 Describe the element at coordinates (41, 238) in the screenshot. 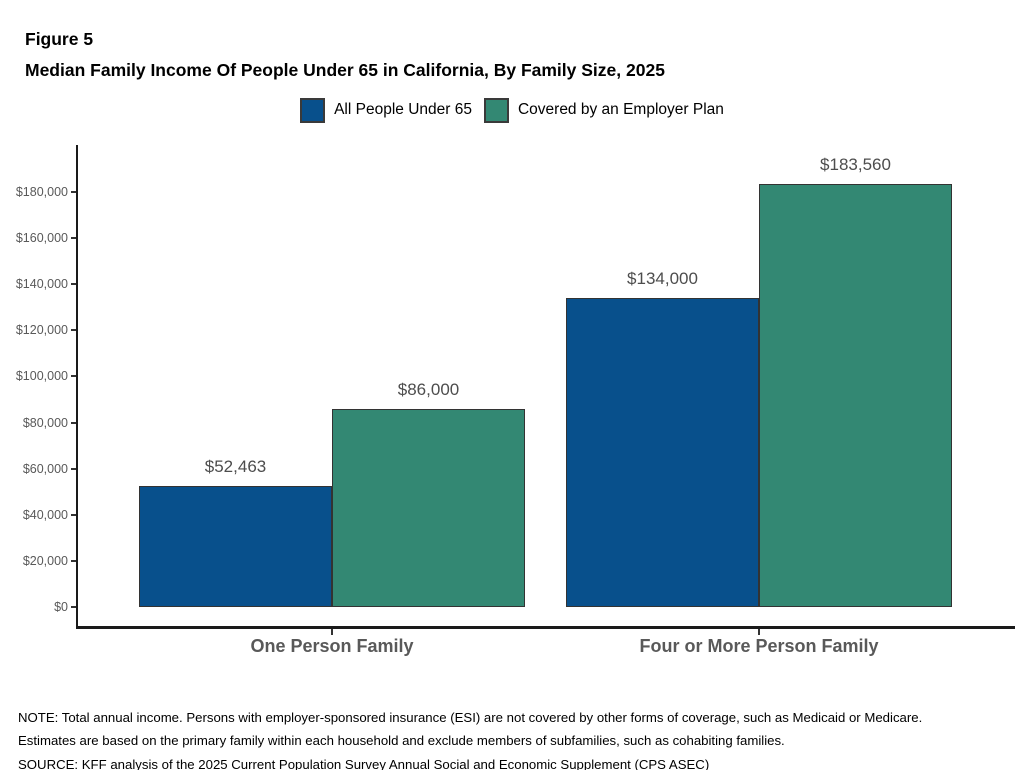

I see `y-axis-tick-label: $160,000` at that location.